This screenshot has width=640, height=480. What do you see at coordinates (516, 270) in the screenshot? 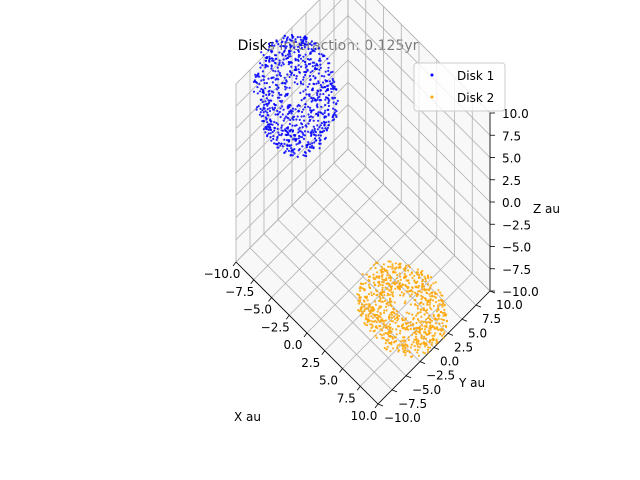
I see `z-tick-label: −7.5` at bounding box center [516, 270].